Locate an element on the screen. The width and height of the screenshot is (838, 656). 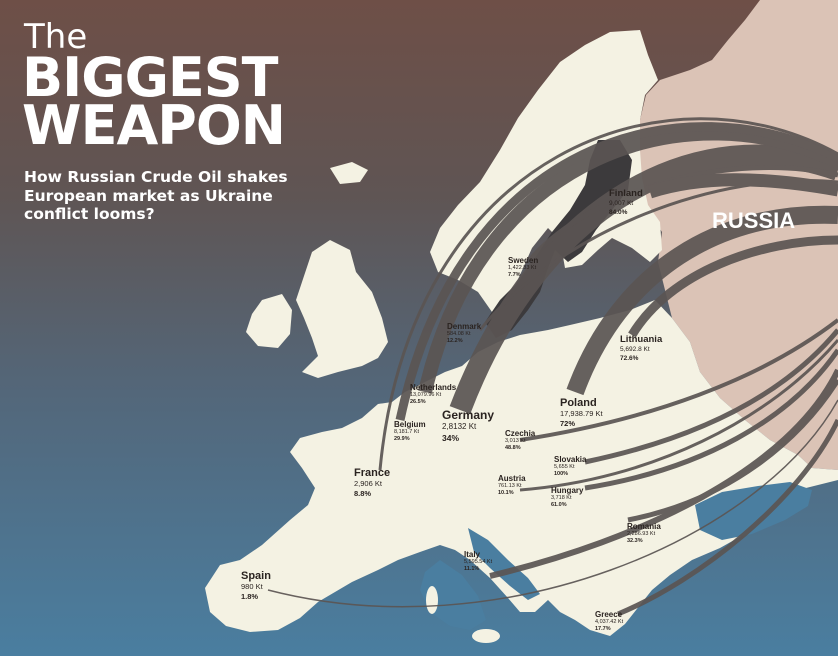
country-name: Netherlands is located at coordinates (433, 387).